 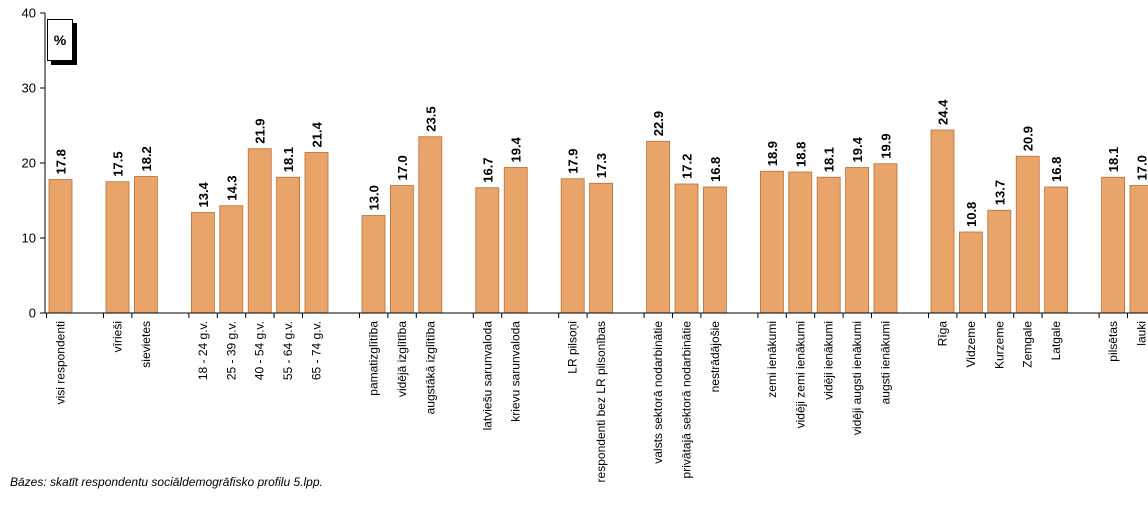 What do you see at coordinates (943, 112) in the screenshot?
I see `value-label: 24.4` at bounding box center [943, 112].